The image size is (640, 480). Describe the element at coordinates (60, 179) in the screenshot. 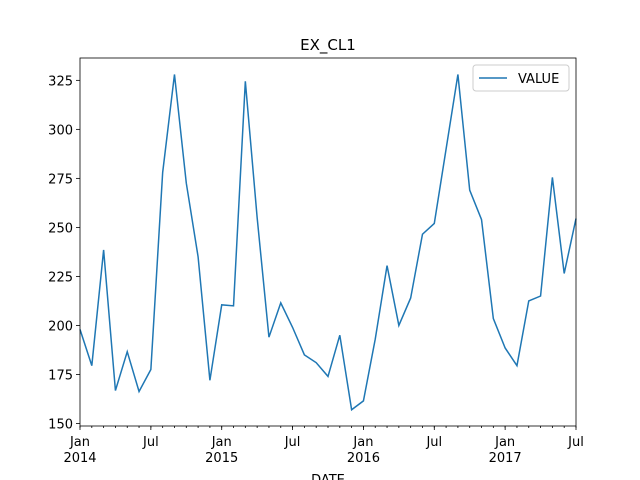

I see `y-tick-label: 275` at that location.